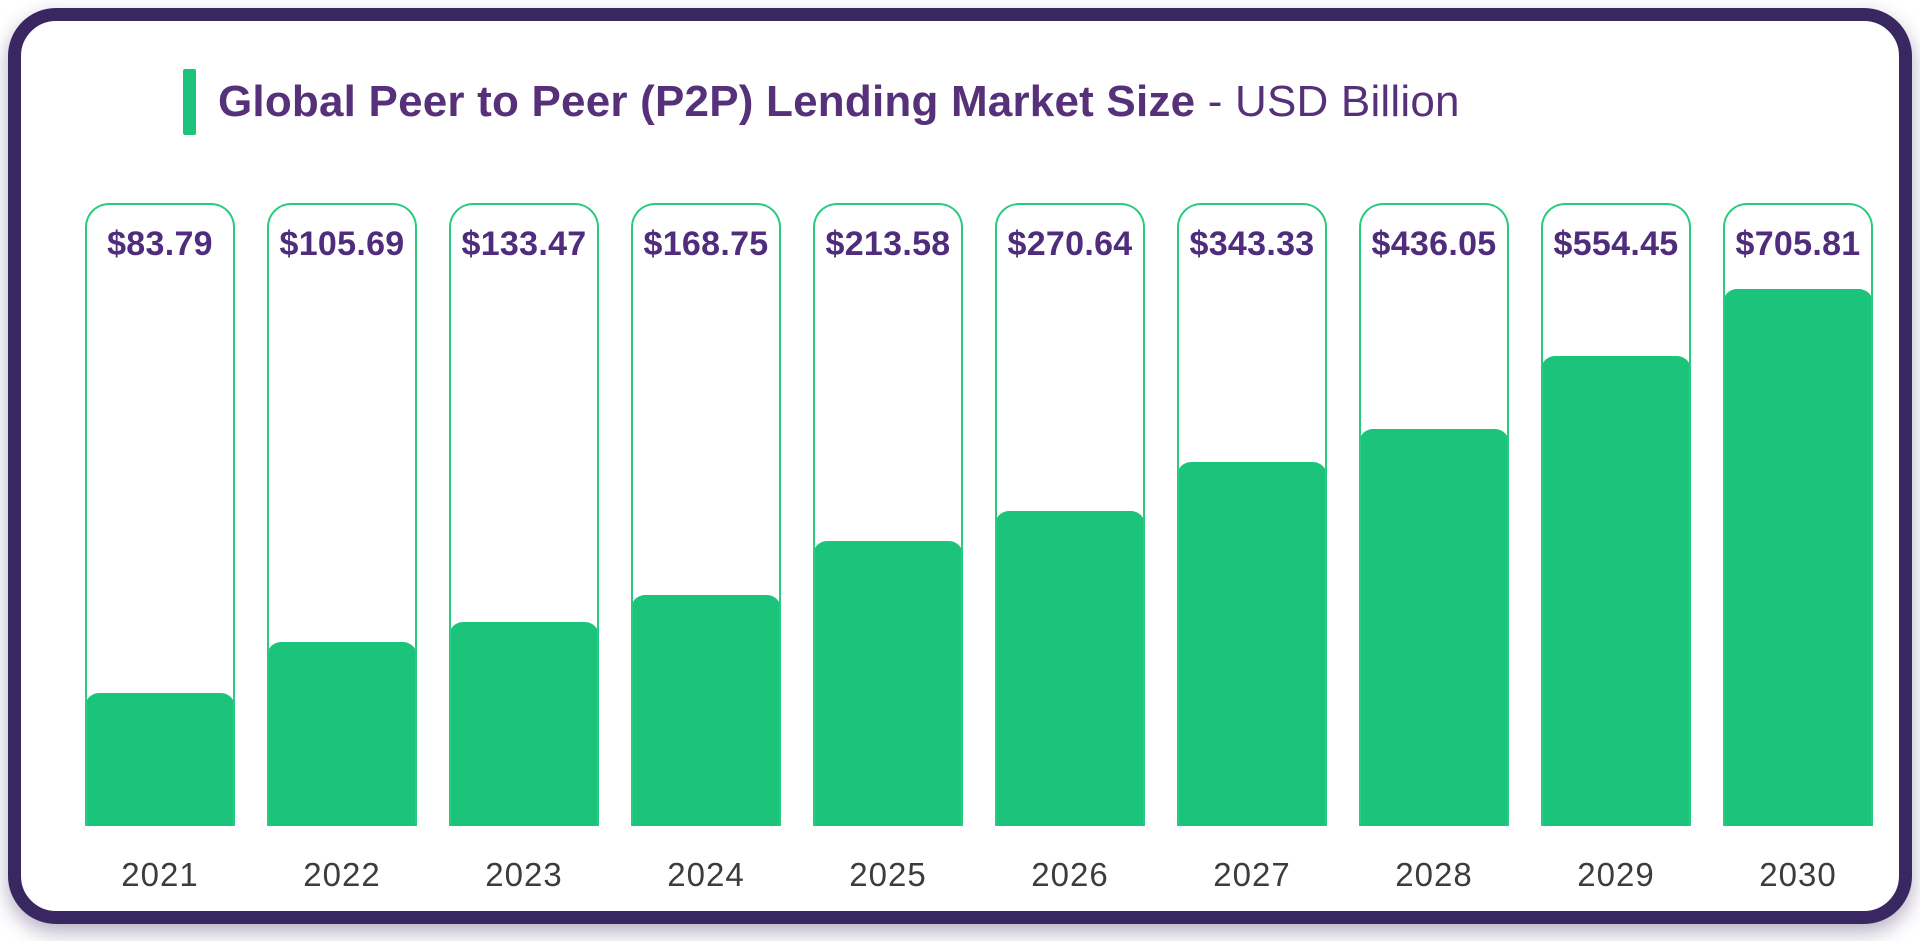  I want to click on bar-column-2027: $343.33 2027, so click(1252, 548).